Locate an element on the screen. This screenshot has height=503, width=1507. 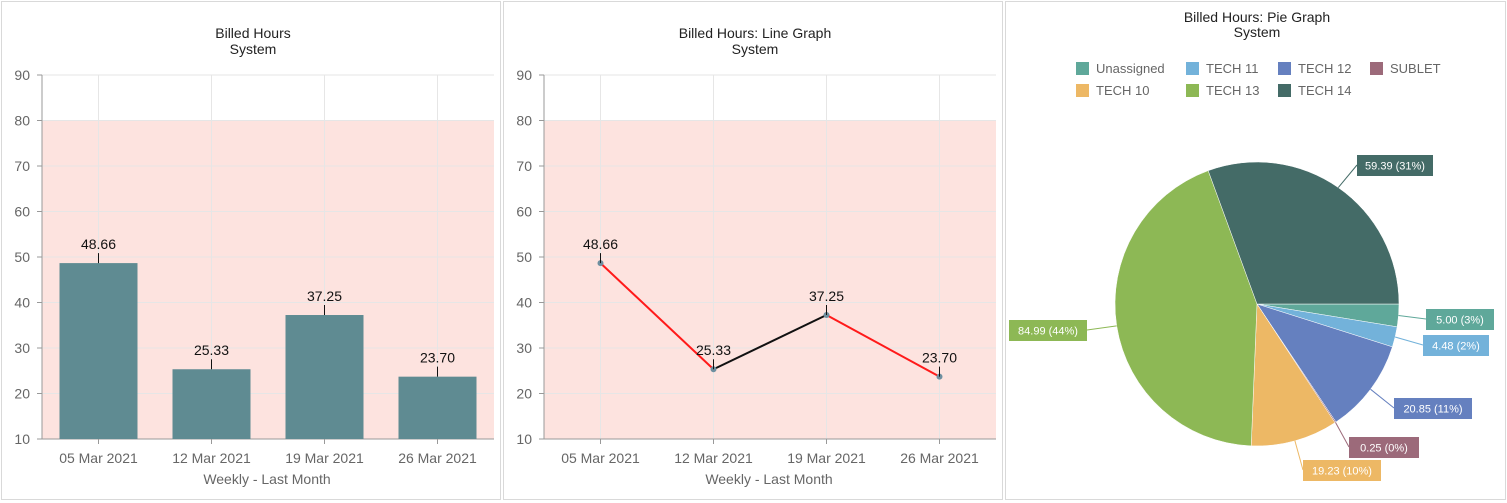
pie-label-text: 19.23 (10%) is located at coordinates (1342, 472).